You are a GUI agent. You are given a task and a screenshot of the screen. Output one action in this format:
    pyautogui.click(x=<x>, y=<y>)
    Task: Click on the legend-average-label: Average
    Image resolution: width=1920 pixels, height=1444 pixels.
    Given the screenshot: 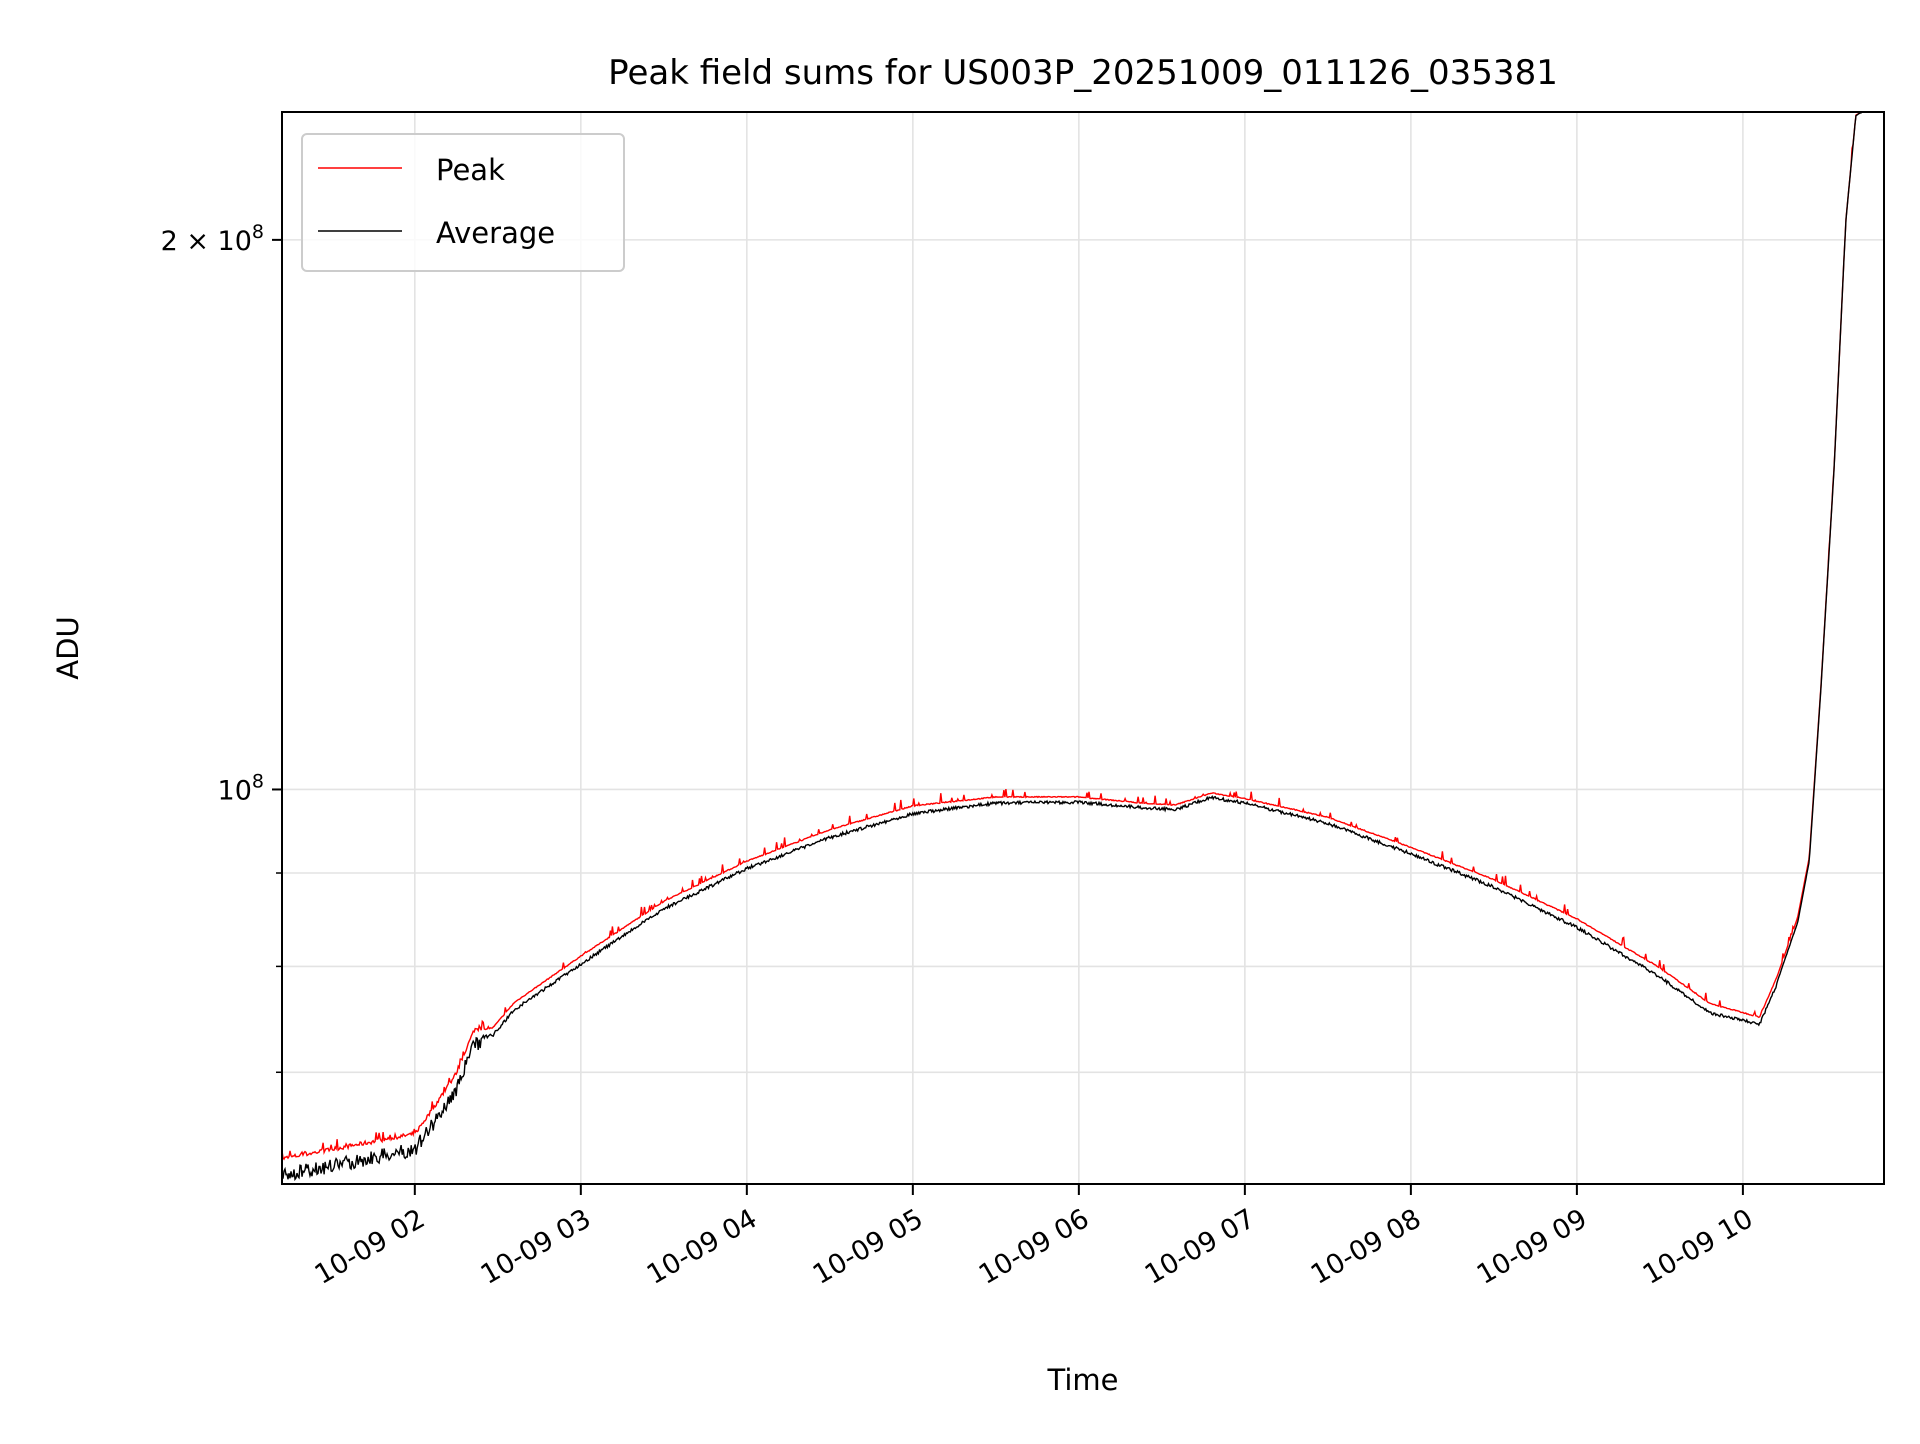 What is the action you would take?
    pyautogui.click(x=495, y=233)
    